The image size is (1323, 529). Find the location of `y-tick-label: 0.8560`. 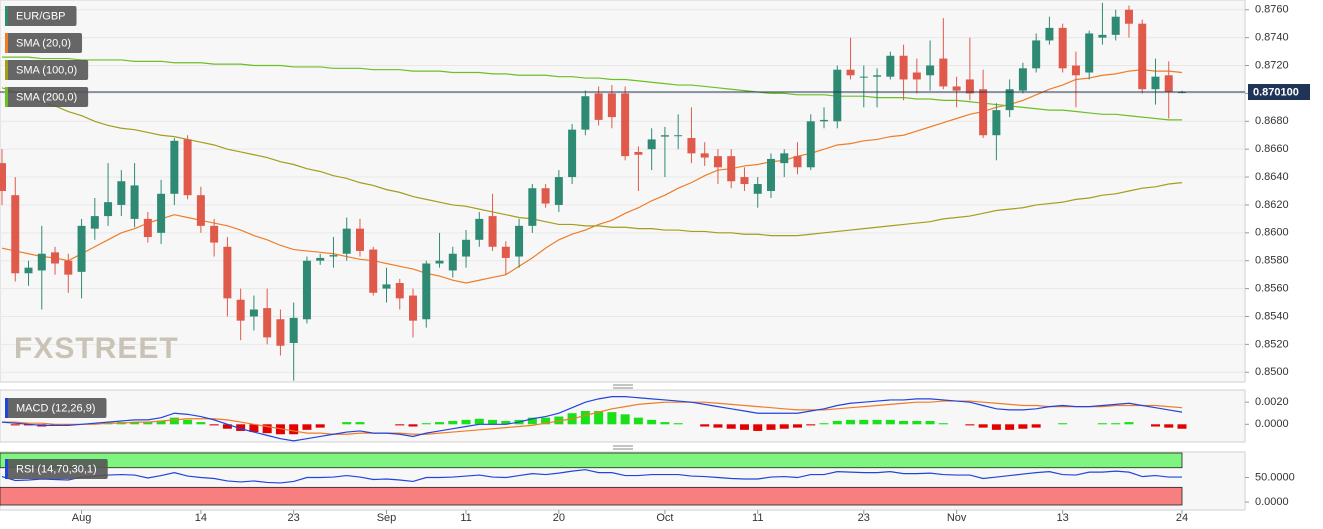

y-tick-label: 0.8560 is located at coordinates (1272, 288).